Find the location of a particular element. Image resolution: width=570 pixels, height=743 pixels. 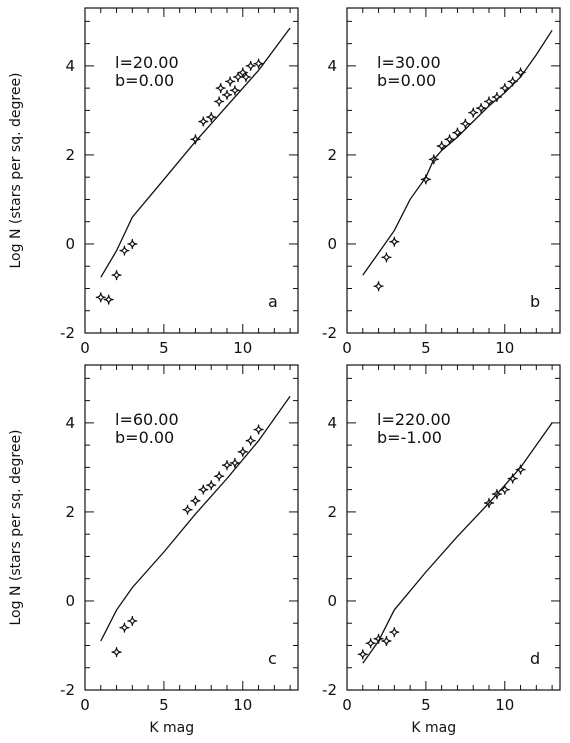

panel-annotation: l=20.00 is located at coordinates (147, 62).